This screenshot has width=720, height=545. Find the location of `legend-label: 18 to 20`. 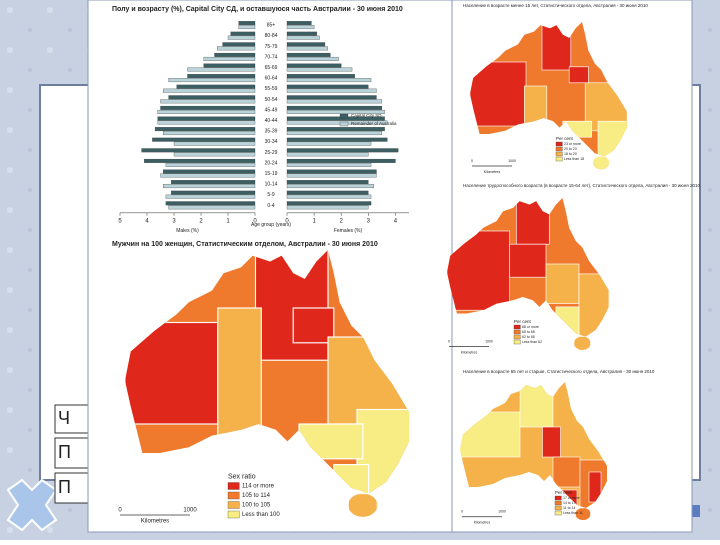

legend-label: 18 to 20 is located at coordinates (570, 154).